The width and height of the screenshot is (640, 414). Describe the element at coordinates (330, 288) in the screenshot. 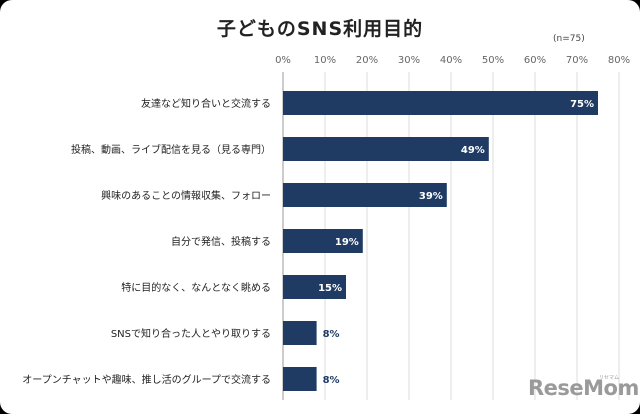

I see `data-label: 15%` at that location.